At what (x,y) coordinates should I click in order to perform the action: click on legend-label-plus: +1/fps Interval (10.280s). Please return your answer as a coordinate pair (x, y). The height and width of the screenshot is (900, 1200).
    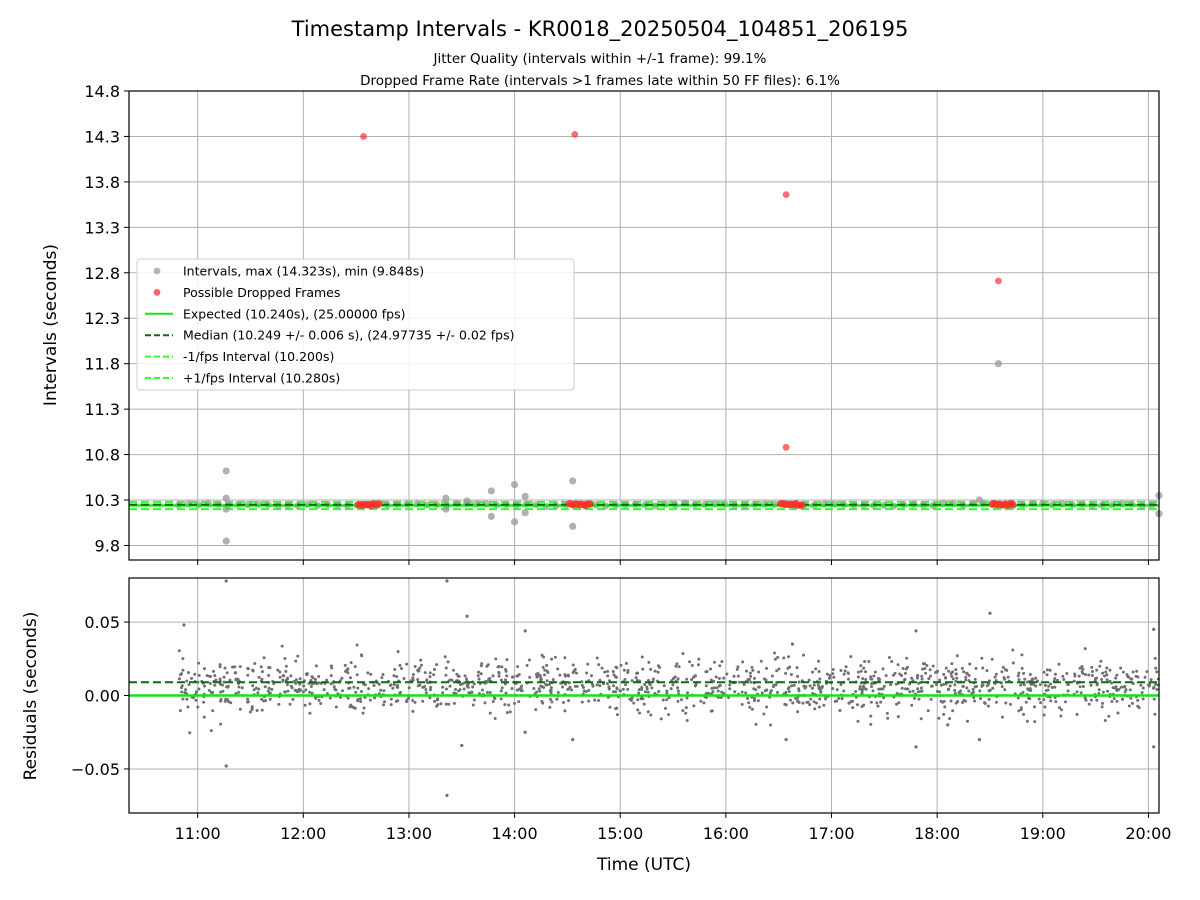
    Looking at the image, I should click on (261, 378).